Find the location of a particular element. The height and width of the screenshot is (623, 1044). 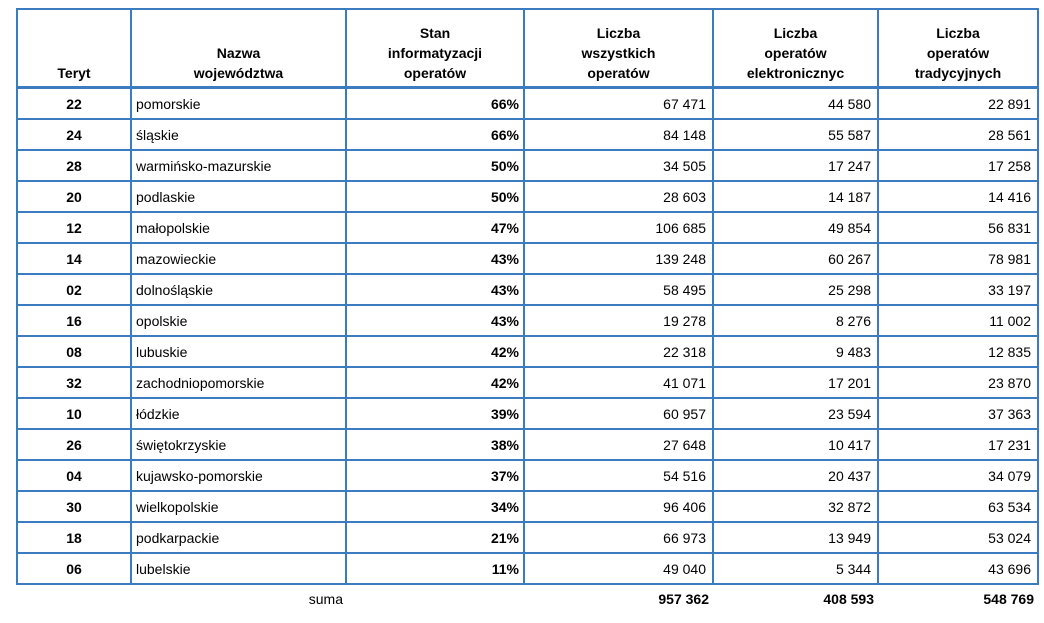

teryt-cell: 06 is located at coordinates (74, 568).